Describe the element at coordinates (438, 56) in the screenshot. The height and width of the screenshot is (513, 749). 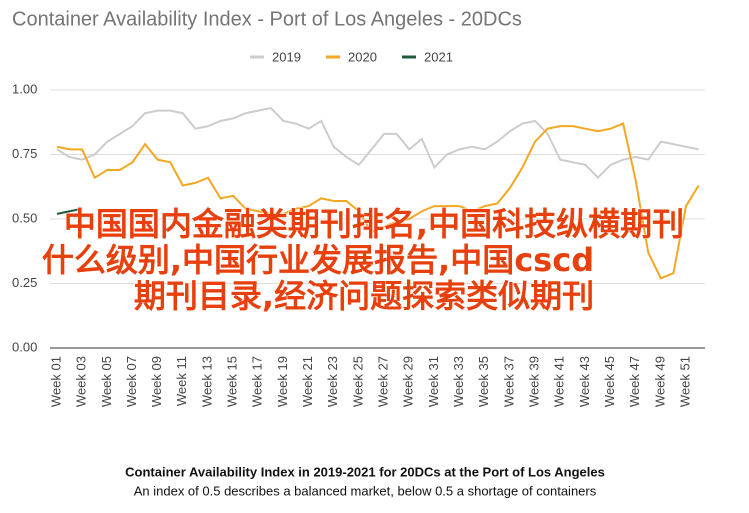
I see `legend-label: 2021` at that location.